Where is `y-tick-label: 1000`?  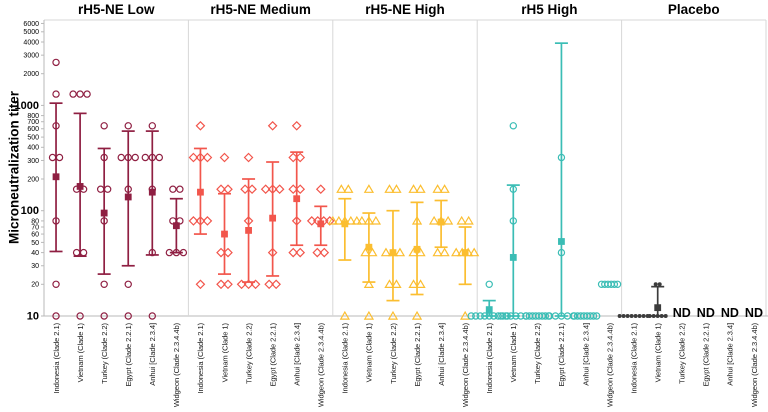 y-tick-label: 1000 is located at coordinates (27, 106).